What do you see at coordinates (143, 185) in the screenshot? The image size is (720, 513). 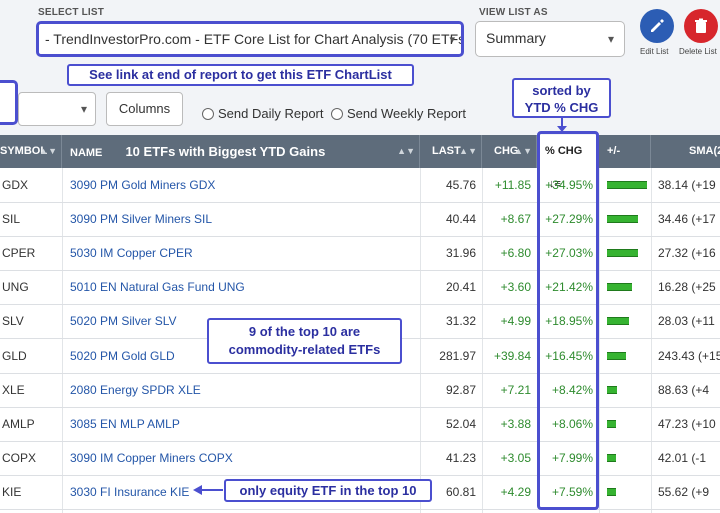 I see `cell-name: 3090 PM Gold Miners GDX` at bounding box center [143, 185].